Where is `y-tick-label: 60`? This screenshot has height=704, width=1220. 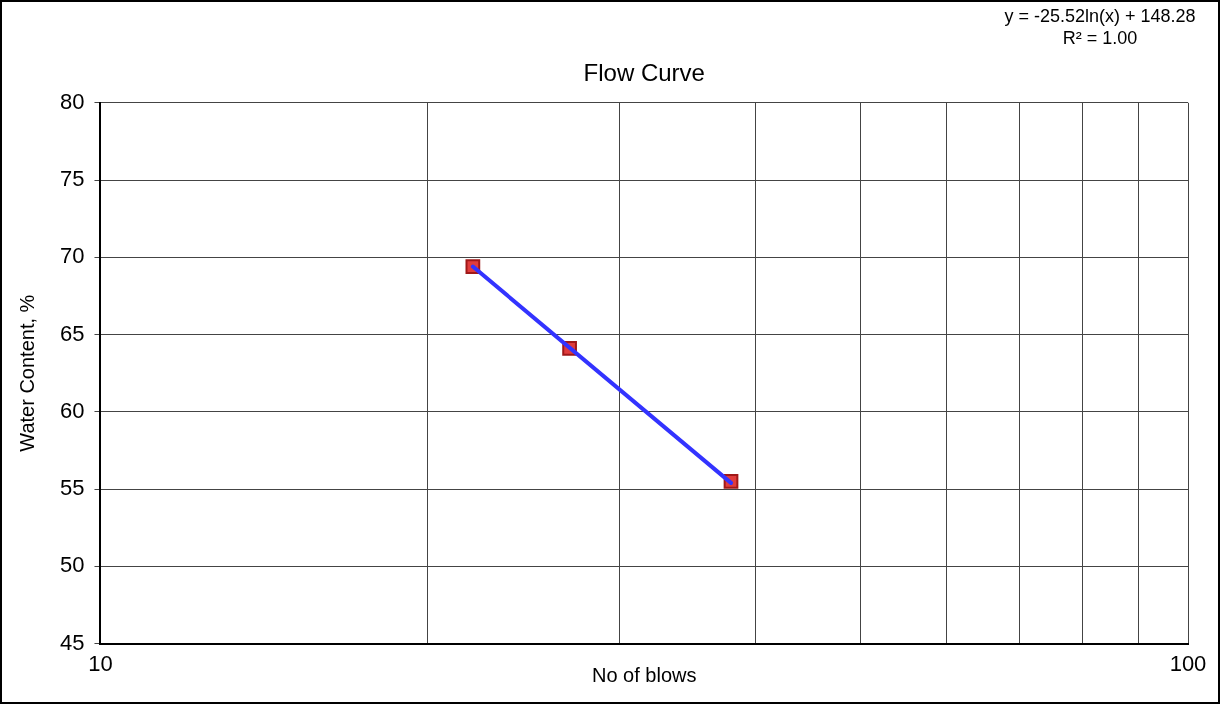
y-tick-label: 60 is located at coordinates (72, 410).